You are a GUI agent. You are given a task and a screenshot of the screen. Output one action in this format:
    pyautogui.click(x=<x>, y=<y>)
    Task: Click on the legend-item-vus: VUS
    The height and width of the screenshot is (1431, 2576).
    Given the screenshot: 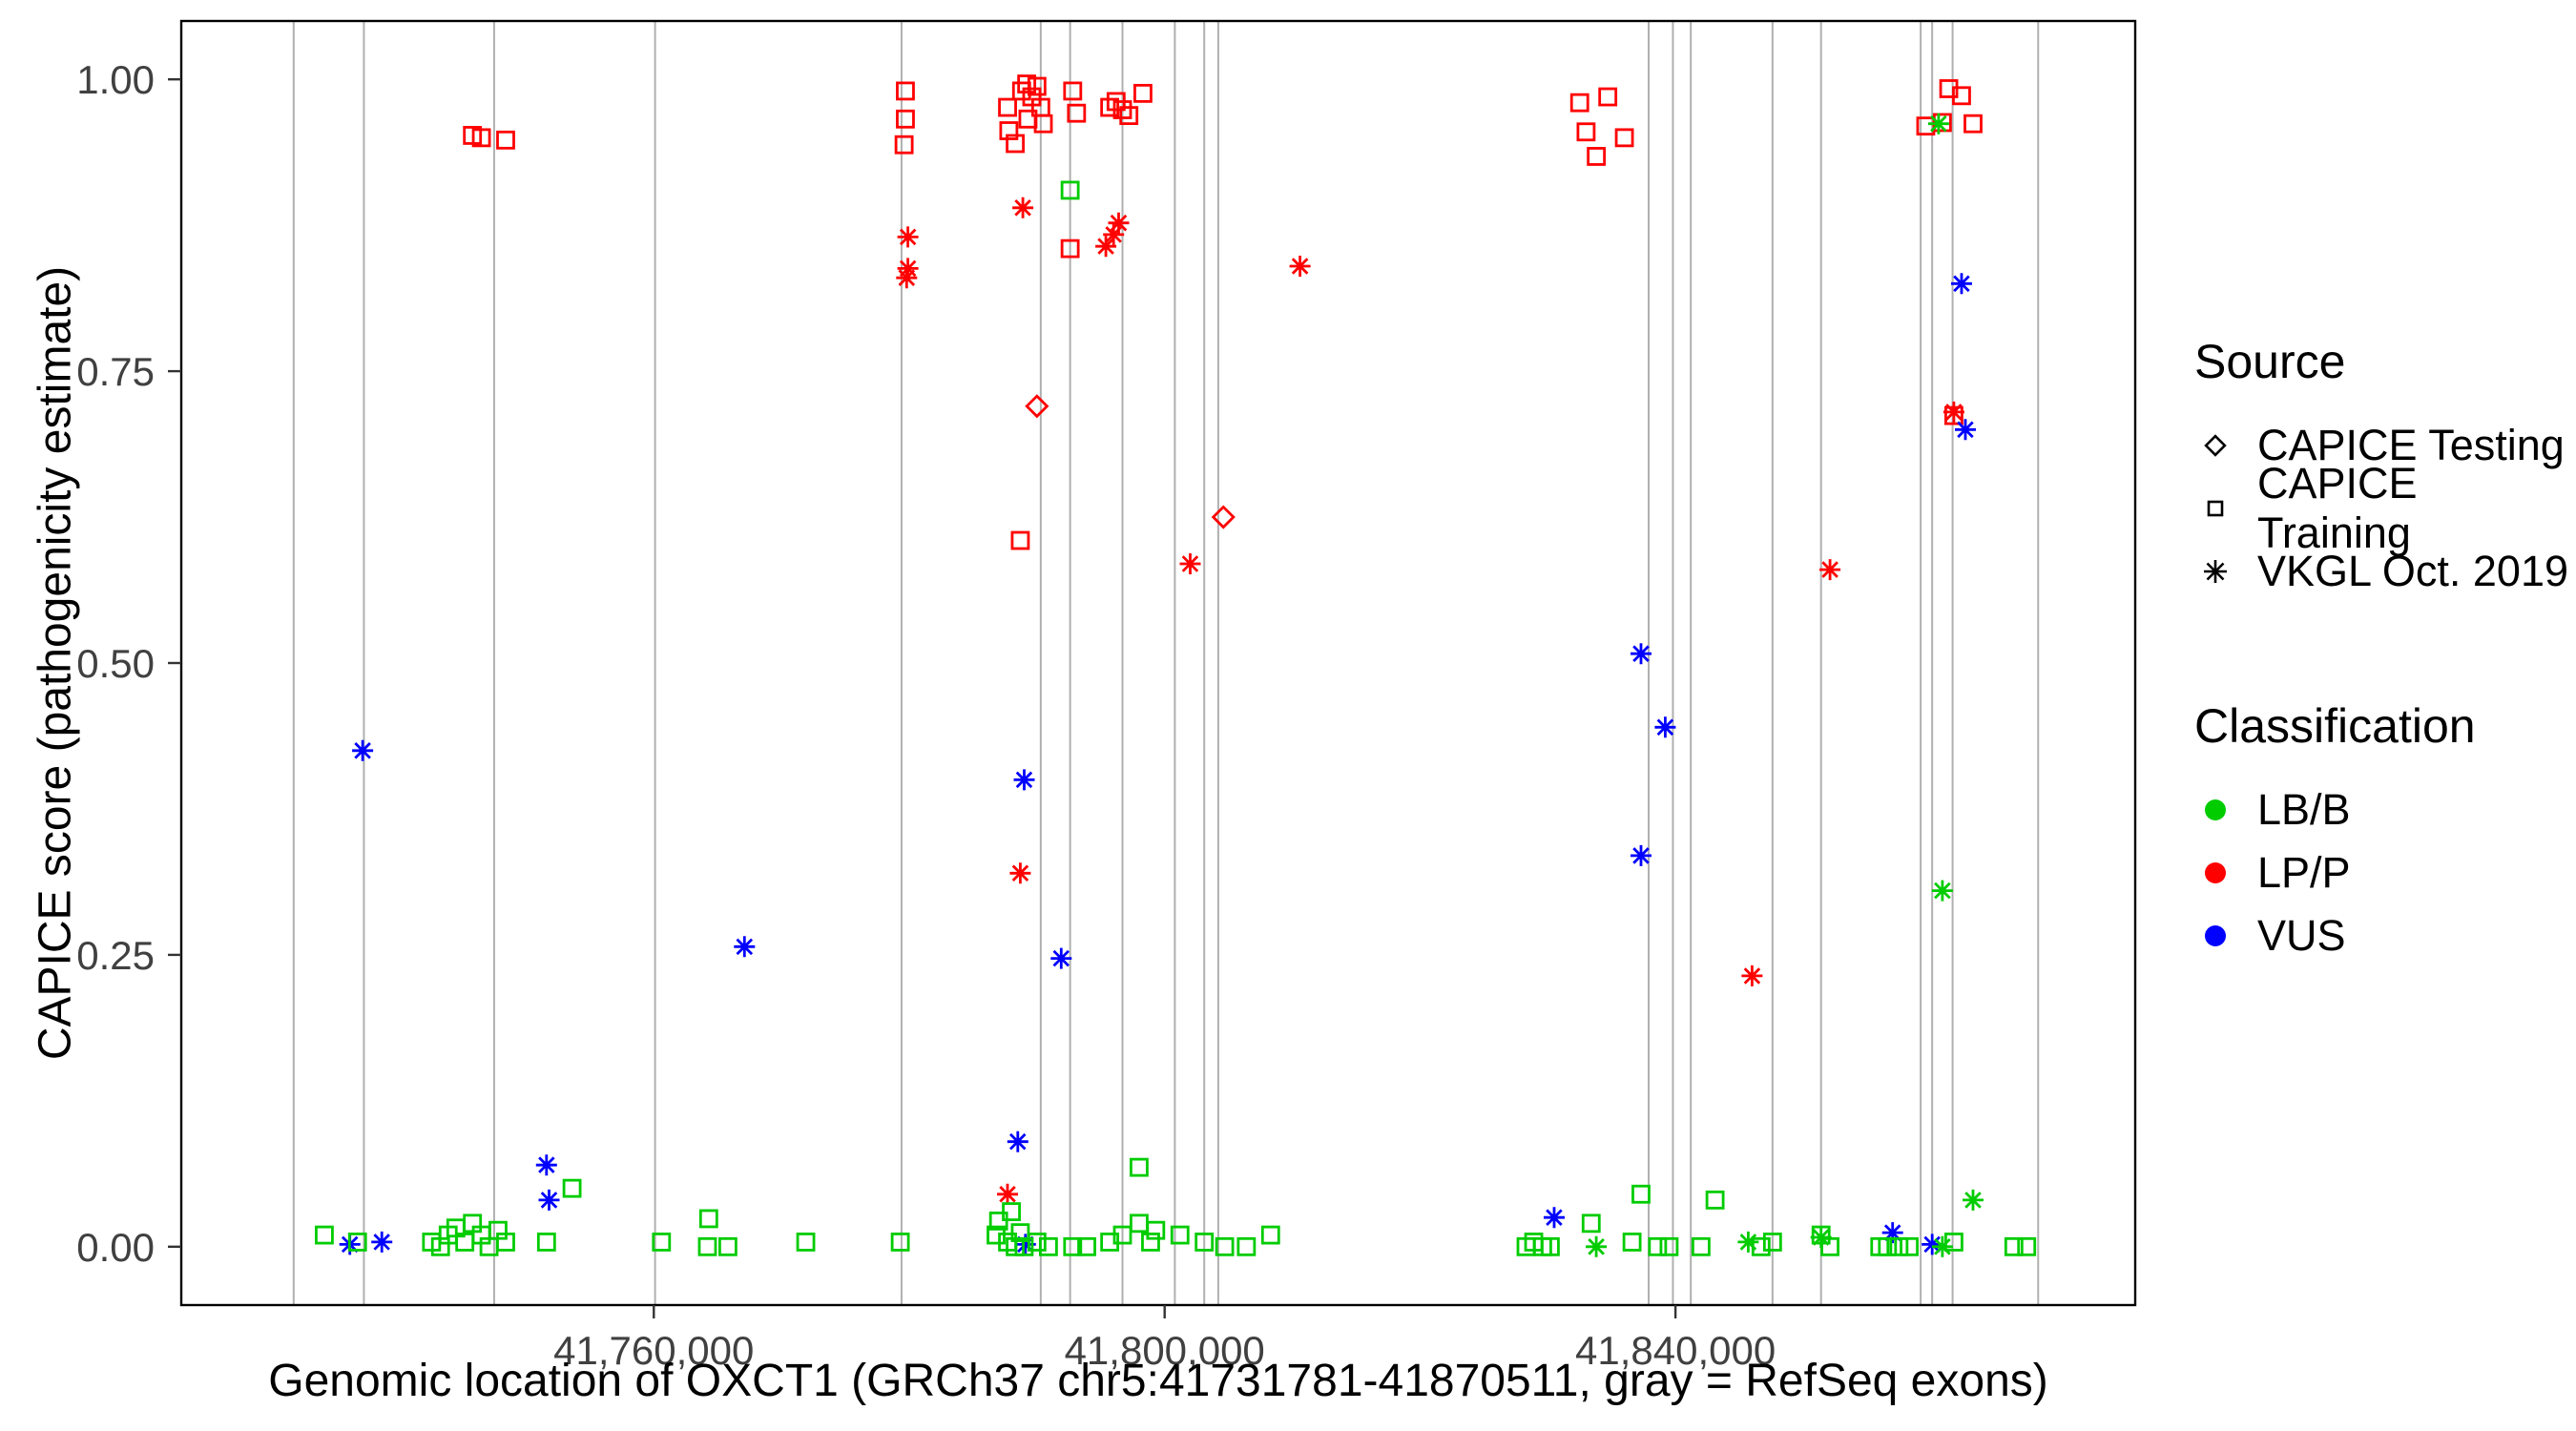 What is the action you would take?
    pyautogui.click(x=2385, y=936)
    